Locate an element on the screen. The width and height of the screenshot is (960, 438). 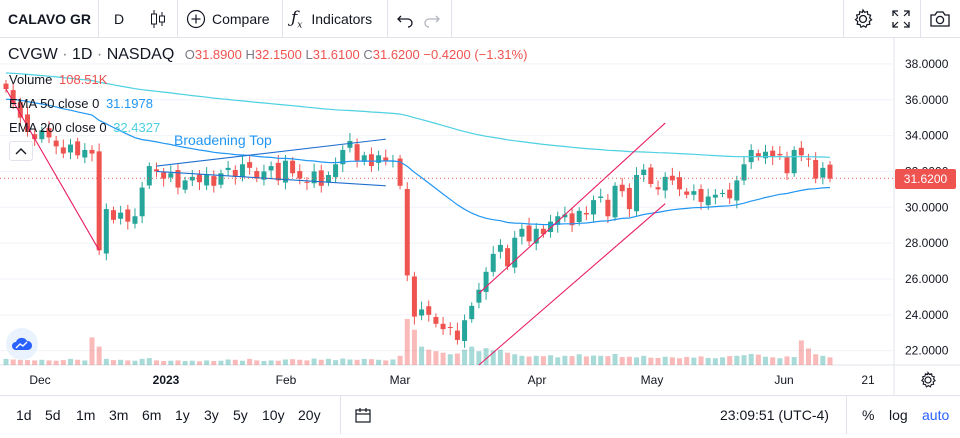
legend-symbol: CVGW is located at coordinates (33, 54).